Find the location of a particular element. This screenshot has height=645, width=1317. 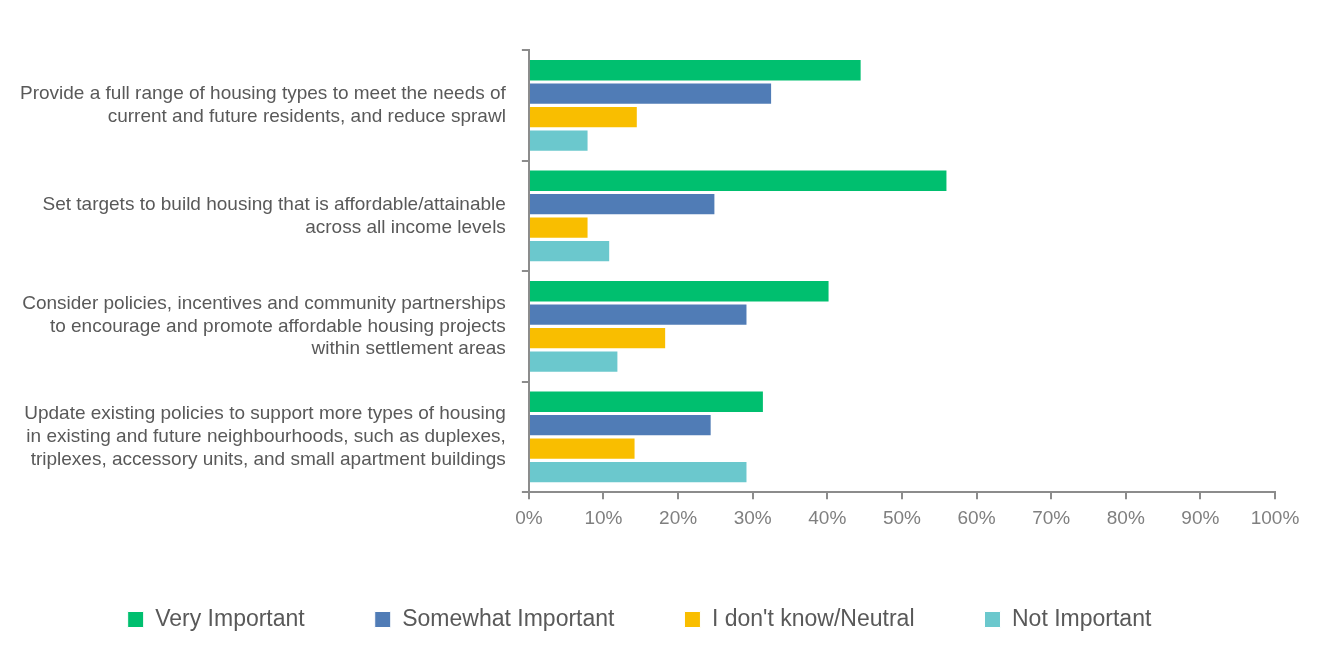

x-tick-label: 0% is located at coordinates (529, 517).